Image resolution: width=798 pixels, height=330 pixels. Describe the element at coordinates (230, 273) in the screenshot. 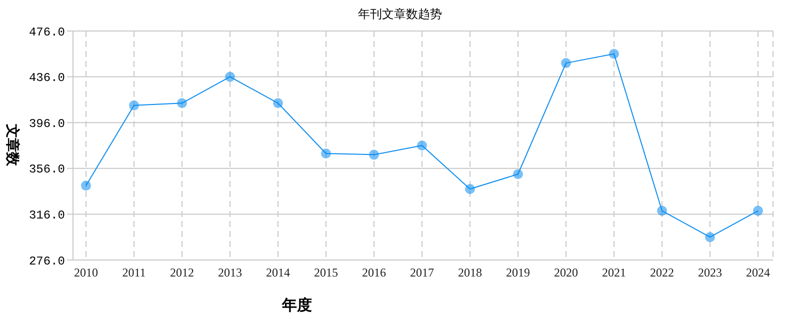

I see `x-tick-label: 2013` at that location.